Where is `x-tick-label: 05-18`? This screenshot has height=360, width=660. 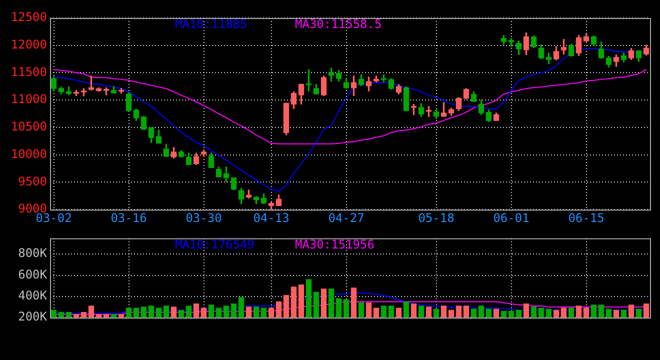
x-tick-label: 05-18 is located at coordinates (436, 217).